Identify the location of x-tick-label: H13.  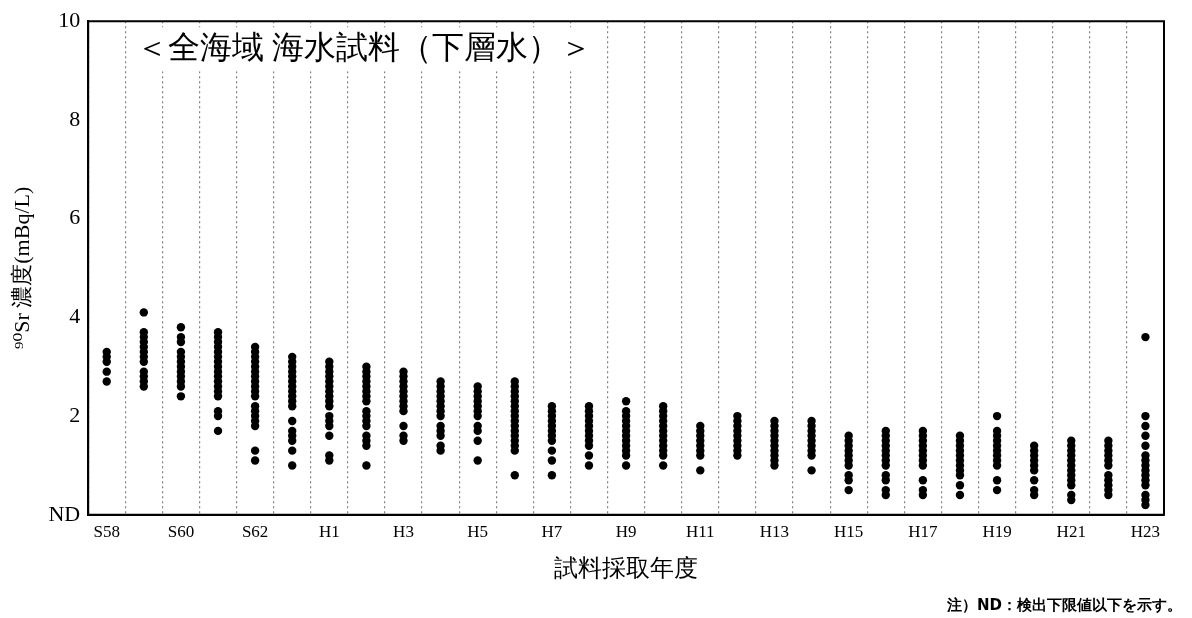
(774, 532).